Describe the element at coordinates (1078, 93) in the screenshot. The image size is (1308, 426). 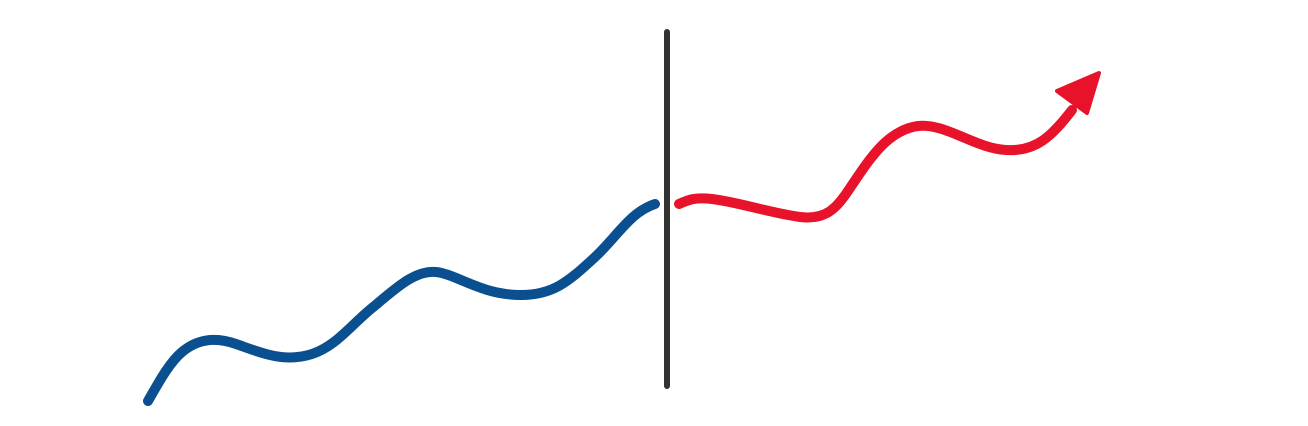
I see `arrowhead-icon` at that location.